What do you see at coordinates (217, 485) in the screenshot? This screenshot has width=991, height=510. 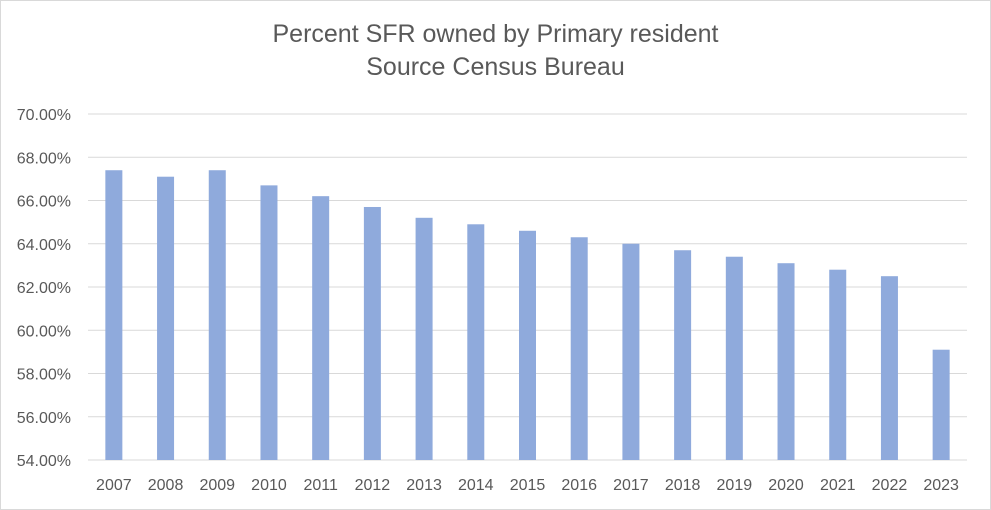 I see `x-tick-label: 2009` at bounding box center [217, 485].